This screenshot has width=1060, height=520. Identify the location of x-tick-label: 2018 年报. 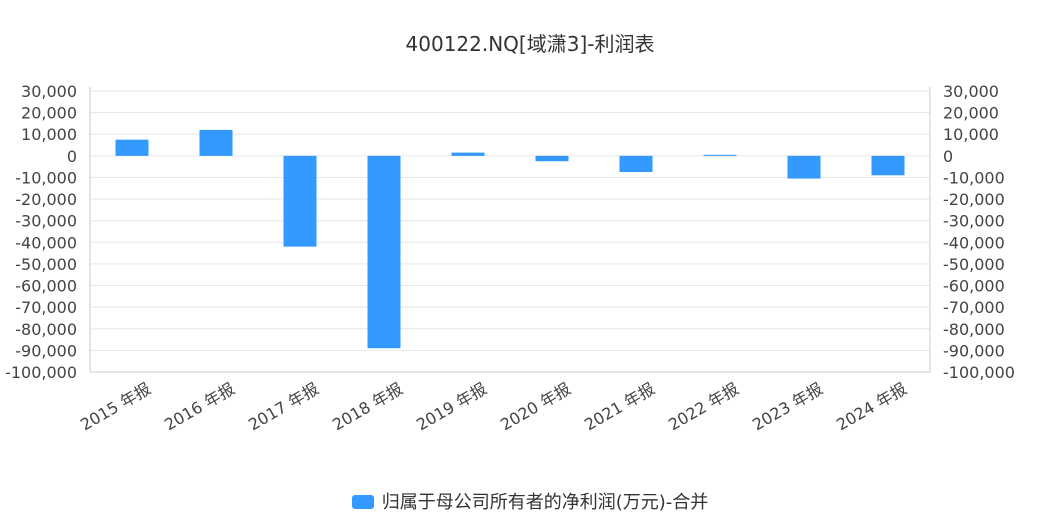
(367, 406).